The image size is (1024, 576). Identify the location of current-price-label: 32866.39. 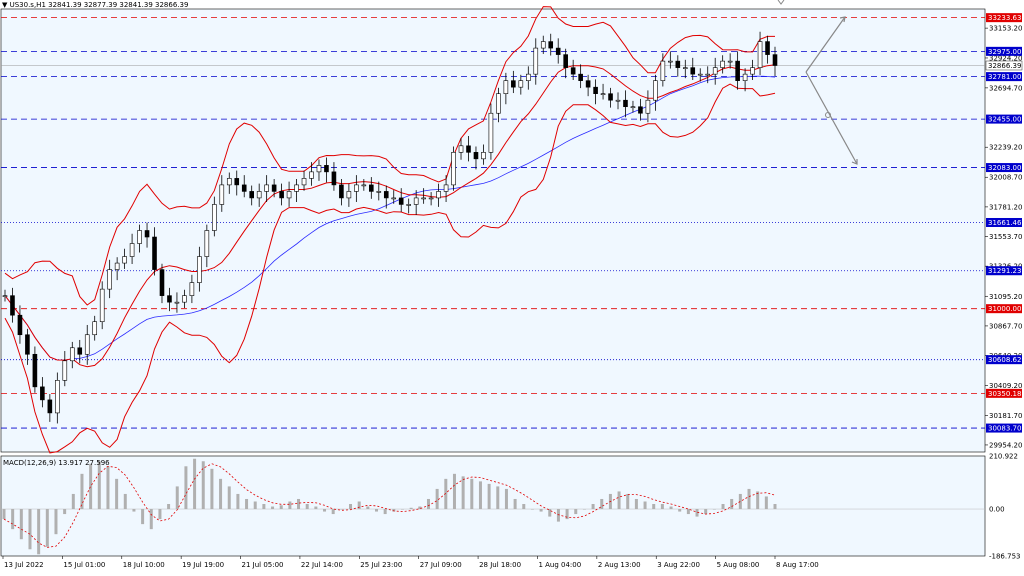
(1004, 66).